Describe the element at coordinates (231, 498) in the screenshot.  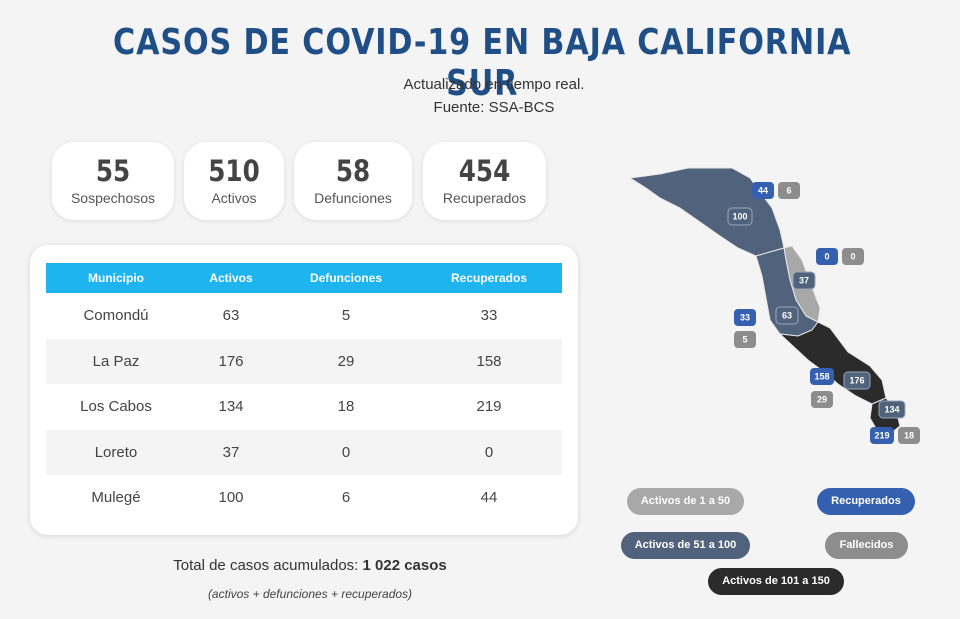
I see `cell-activos: 100` at that location.